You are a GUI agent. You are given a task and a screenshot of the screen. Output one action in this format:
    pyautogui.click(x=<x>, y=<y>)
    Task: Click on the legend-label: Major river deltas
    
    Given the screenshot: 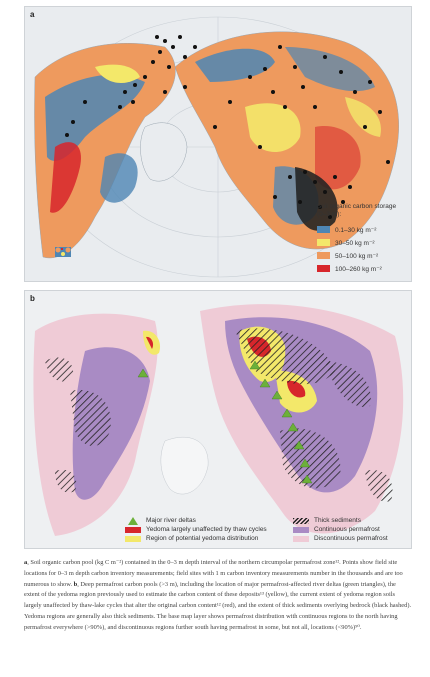 What is the action you would take?
    pyautogui.click(x=171, y=520)
    